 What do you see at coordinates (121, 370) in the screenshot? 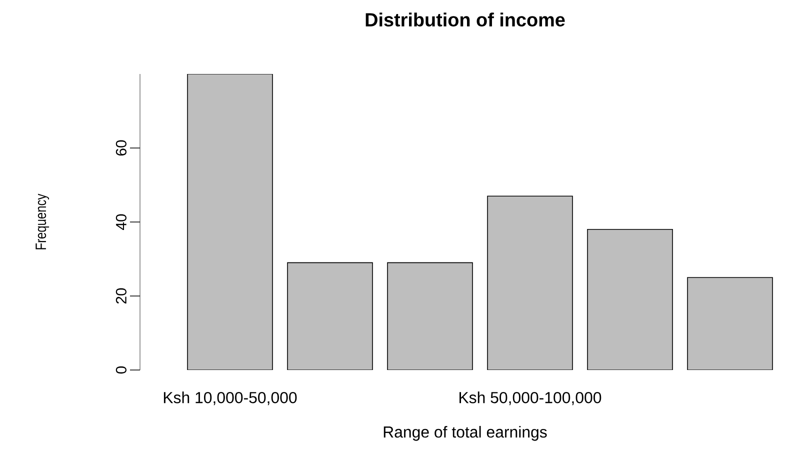
I see `y-tick-label: 0` at bounding box center [121, 370].